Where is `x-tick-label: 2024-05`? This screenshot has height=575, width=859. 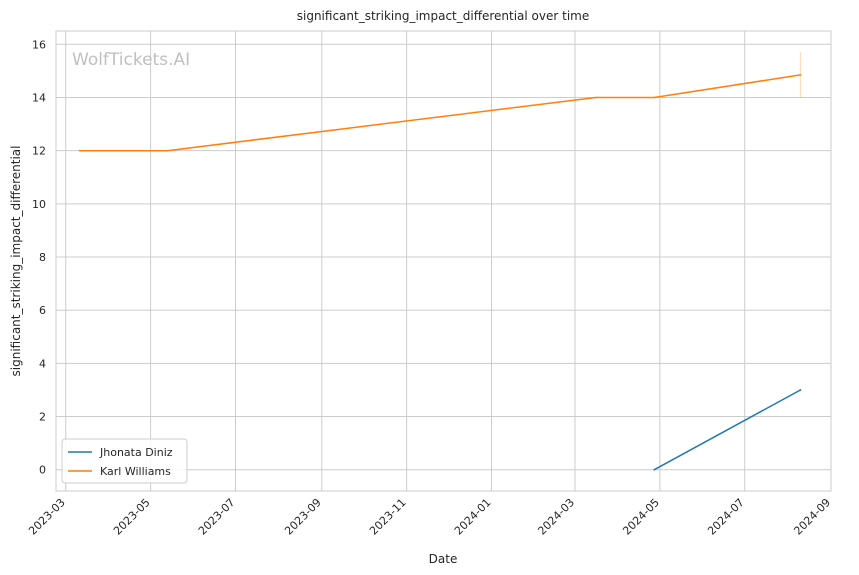
x-tick-label: 2024-05 is located at coordinates (641, 517).